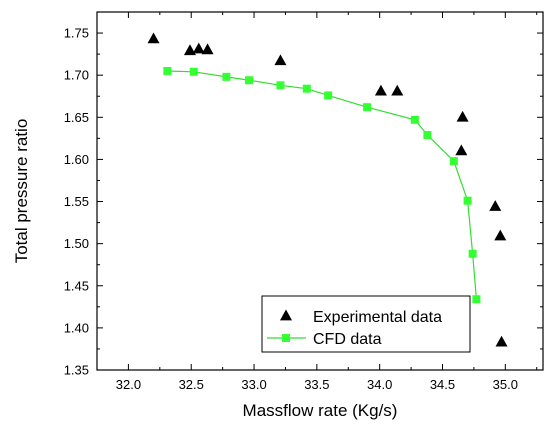  I want to click on legend-marker-experimental, so click(286, 315).